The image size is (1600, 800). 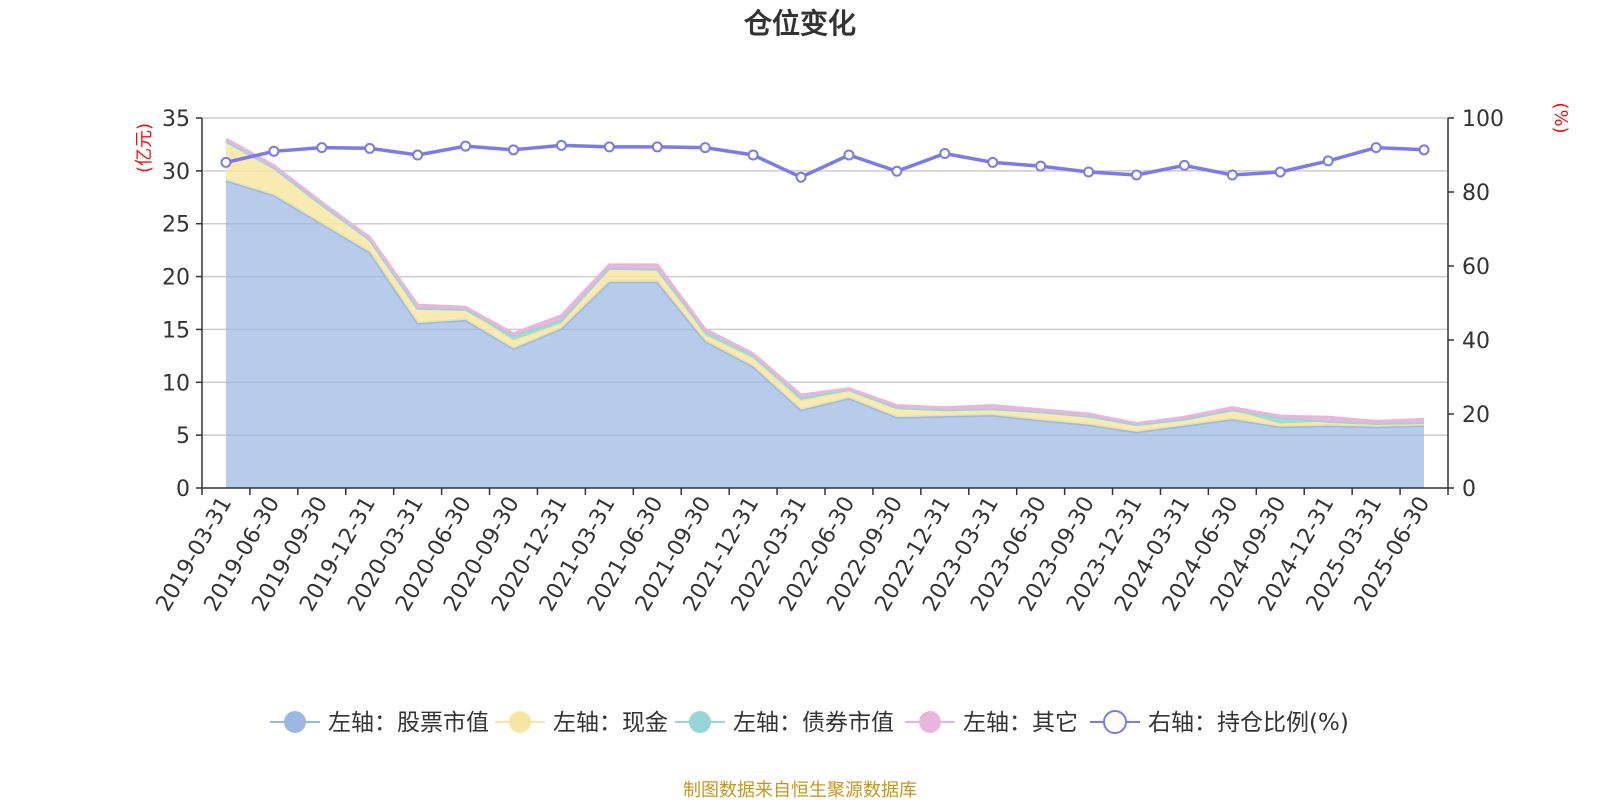 I want to click on legend-item: 右轴：持仓比例(%), so click(x=1219, y=723).